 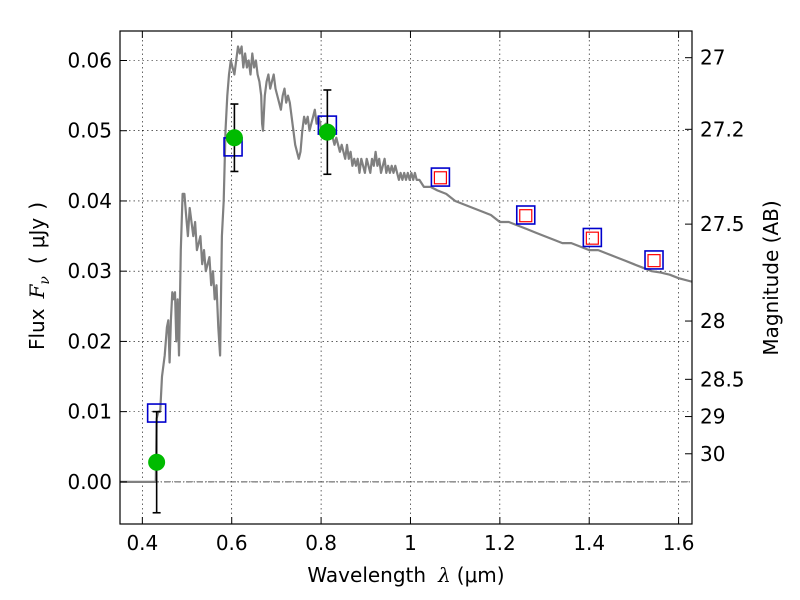 What do you see at coordinates (89, 412) in the screenshot?
I see `y-tick-label: 0.01` at bounding box center [89, 412].